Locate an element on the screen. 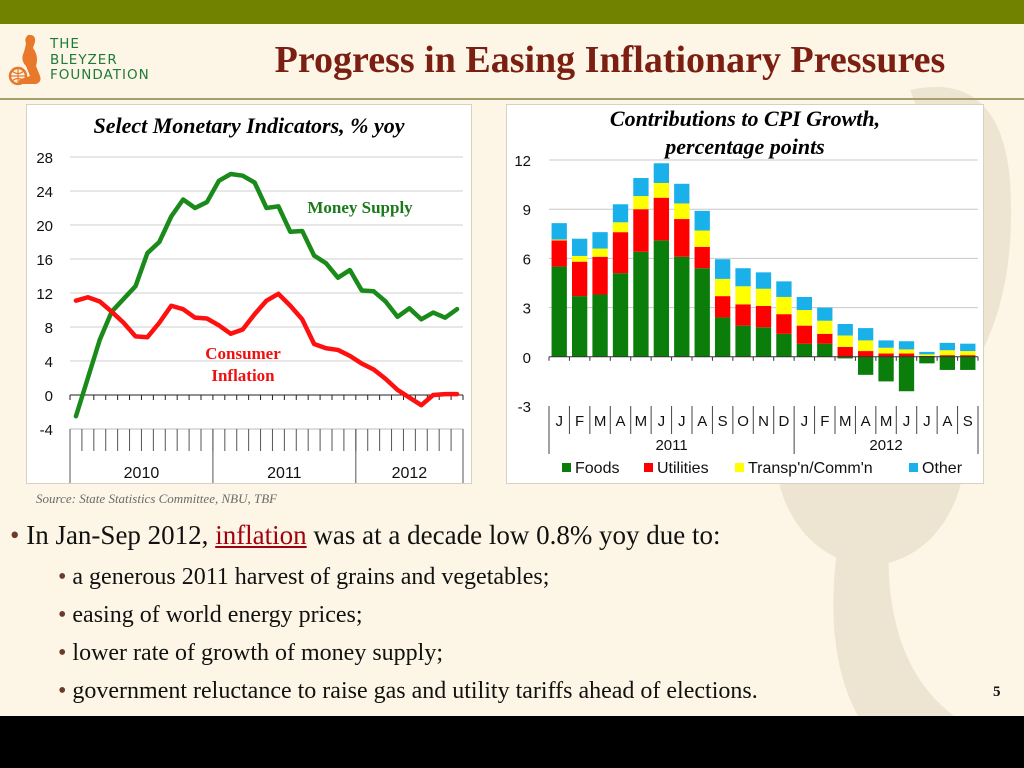 This screenshot has height=768, width=1024. logo-line-3: FOUNDATION is located at coordinates (100, 75).